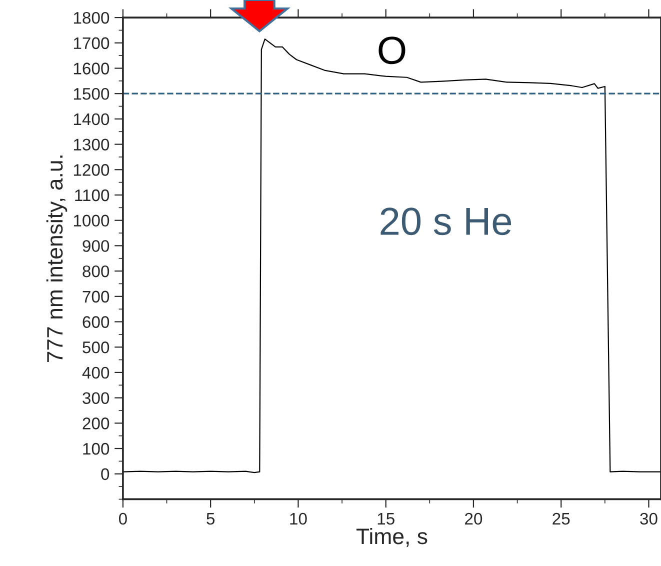  Describe the element at coordinates (92, 68) in the screenshot. I see `y-tick-label: 1600` at that location.